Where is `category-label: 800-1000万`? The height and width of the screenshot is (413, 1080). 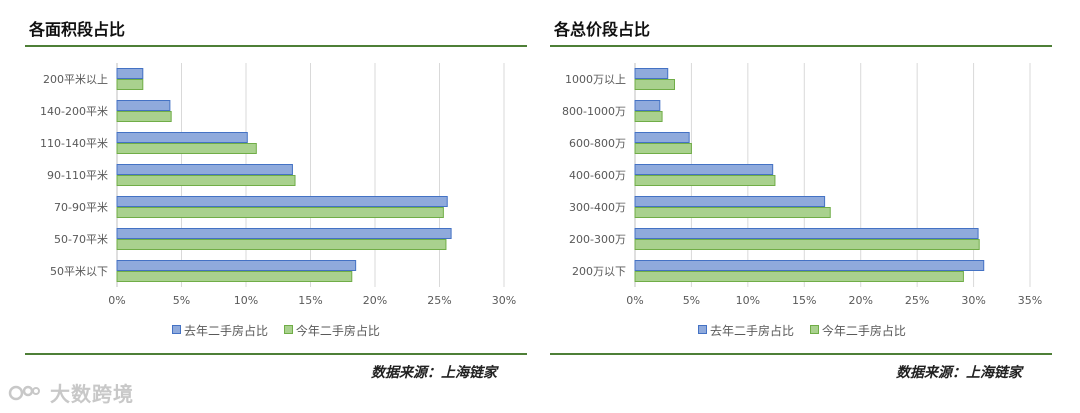
category-label: 800-1000万 is located at coordinates (594, 111).